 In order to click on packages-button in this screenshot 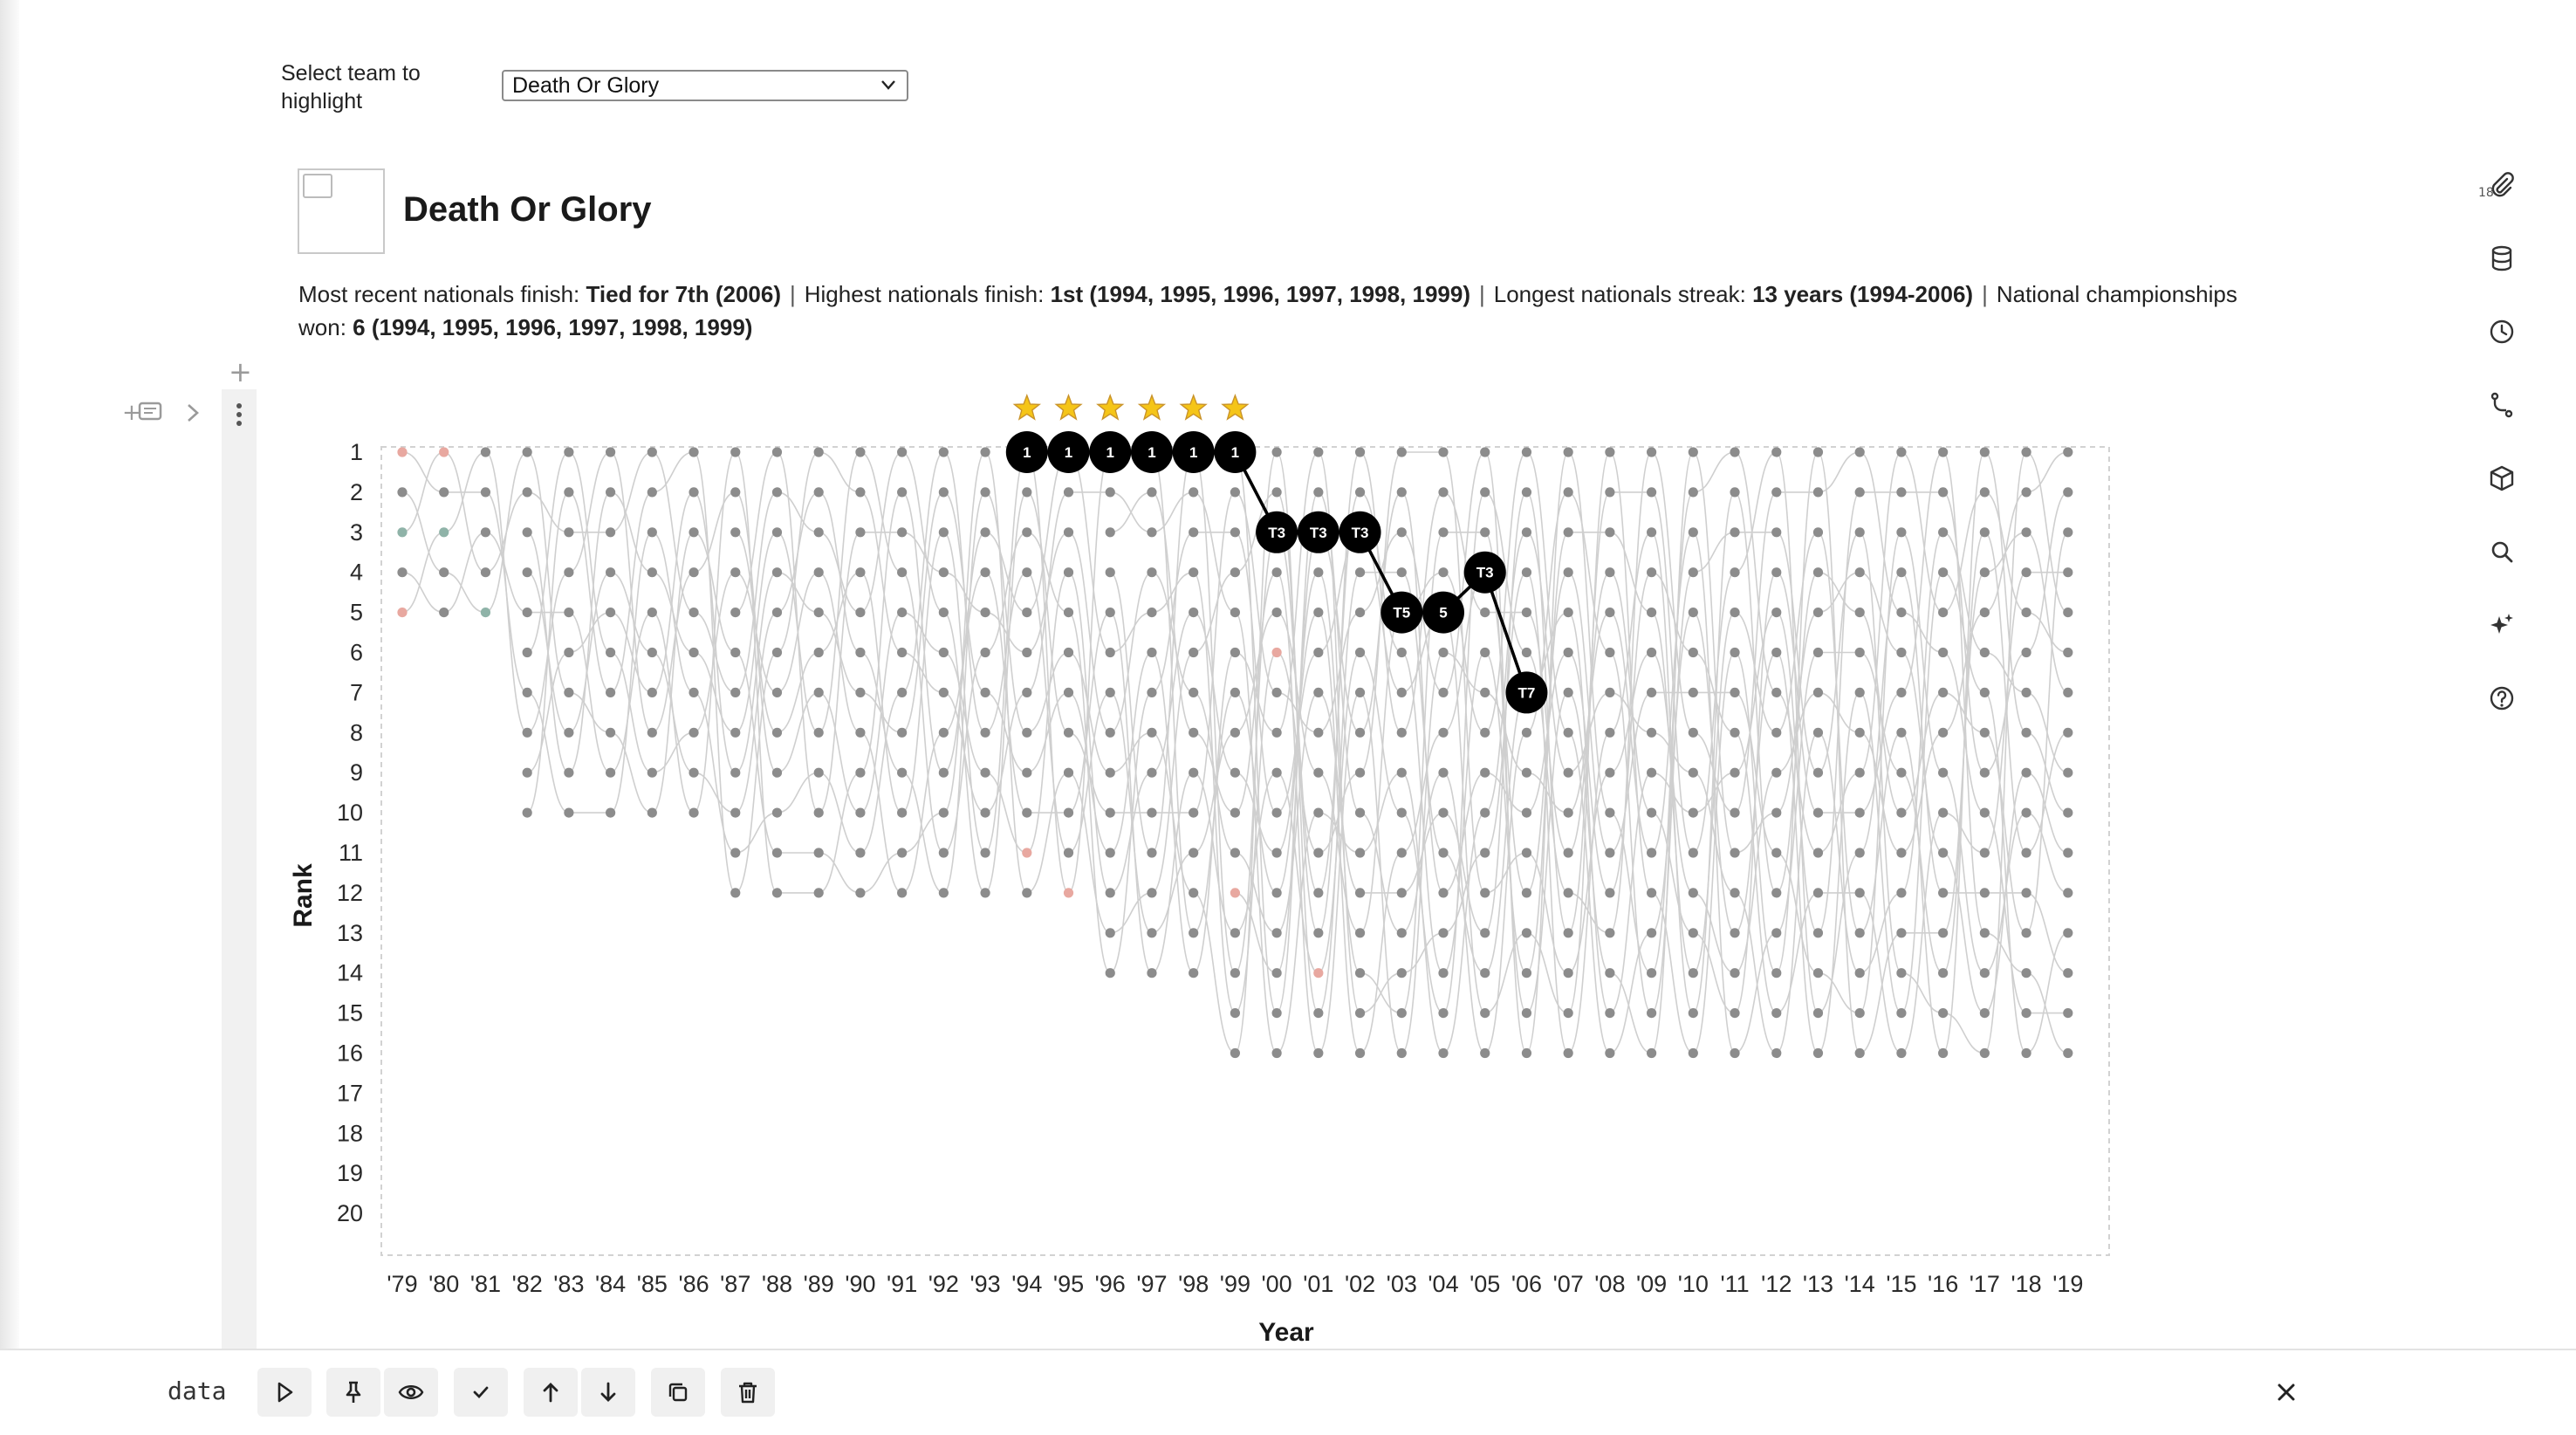, I will do `click(2502, 478)`.